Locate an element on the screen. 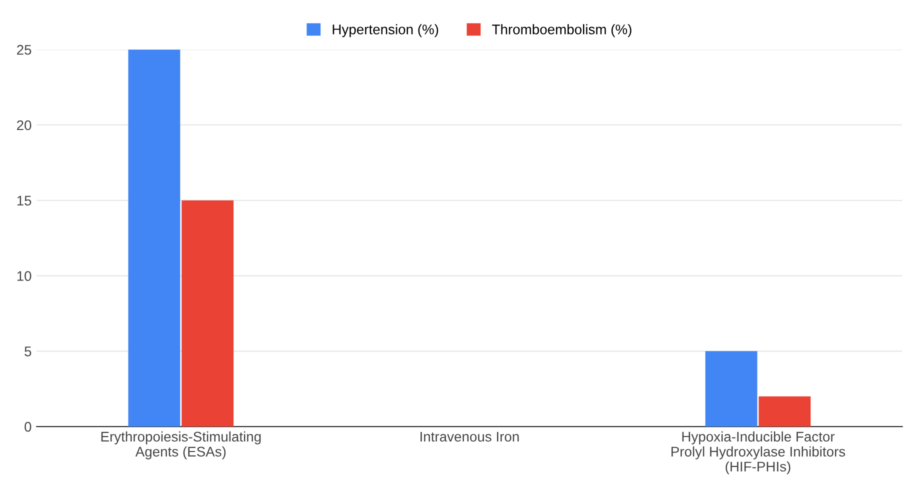 The height and width of the screenshot is (496, 916). y-tick-label: 20 is located at coordinates (24, 125).